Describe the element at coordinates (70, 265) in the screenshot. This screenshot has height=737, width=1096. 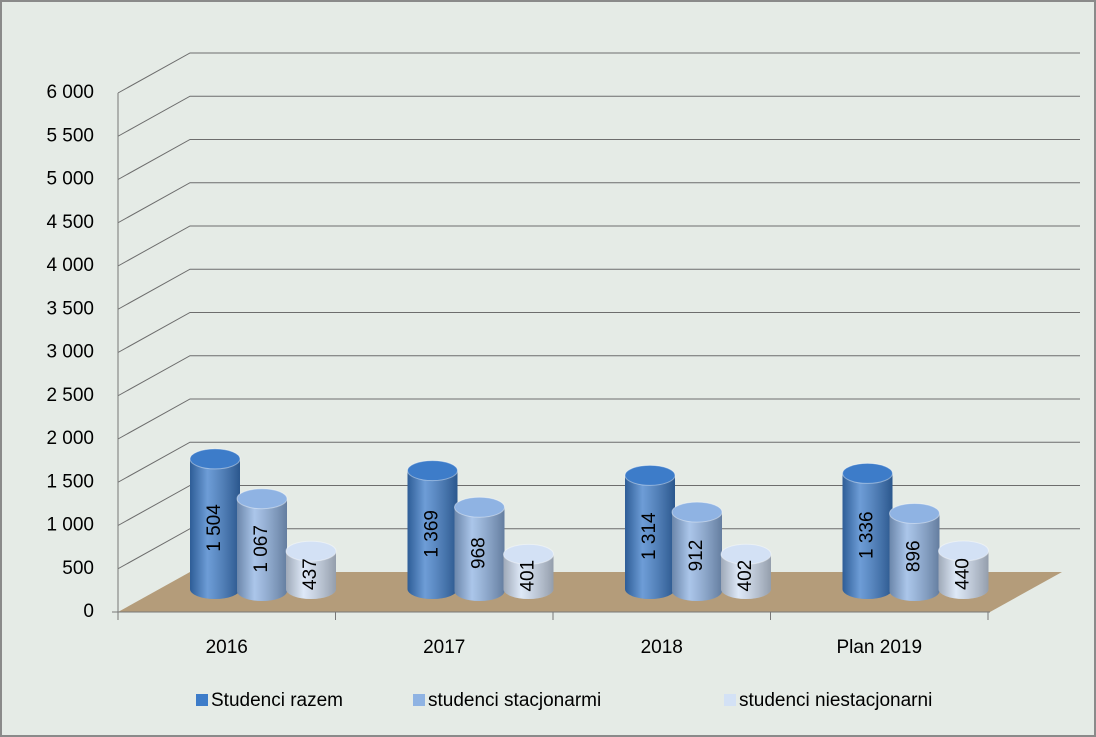
I see `y-tick-label: 4 000` at that location.